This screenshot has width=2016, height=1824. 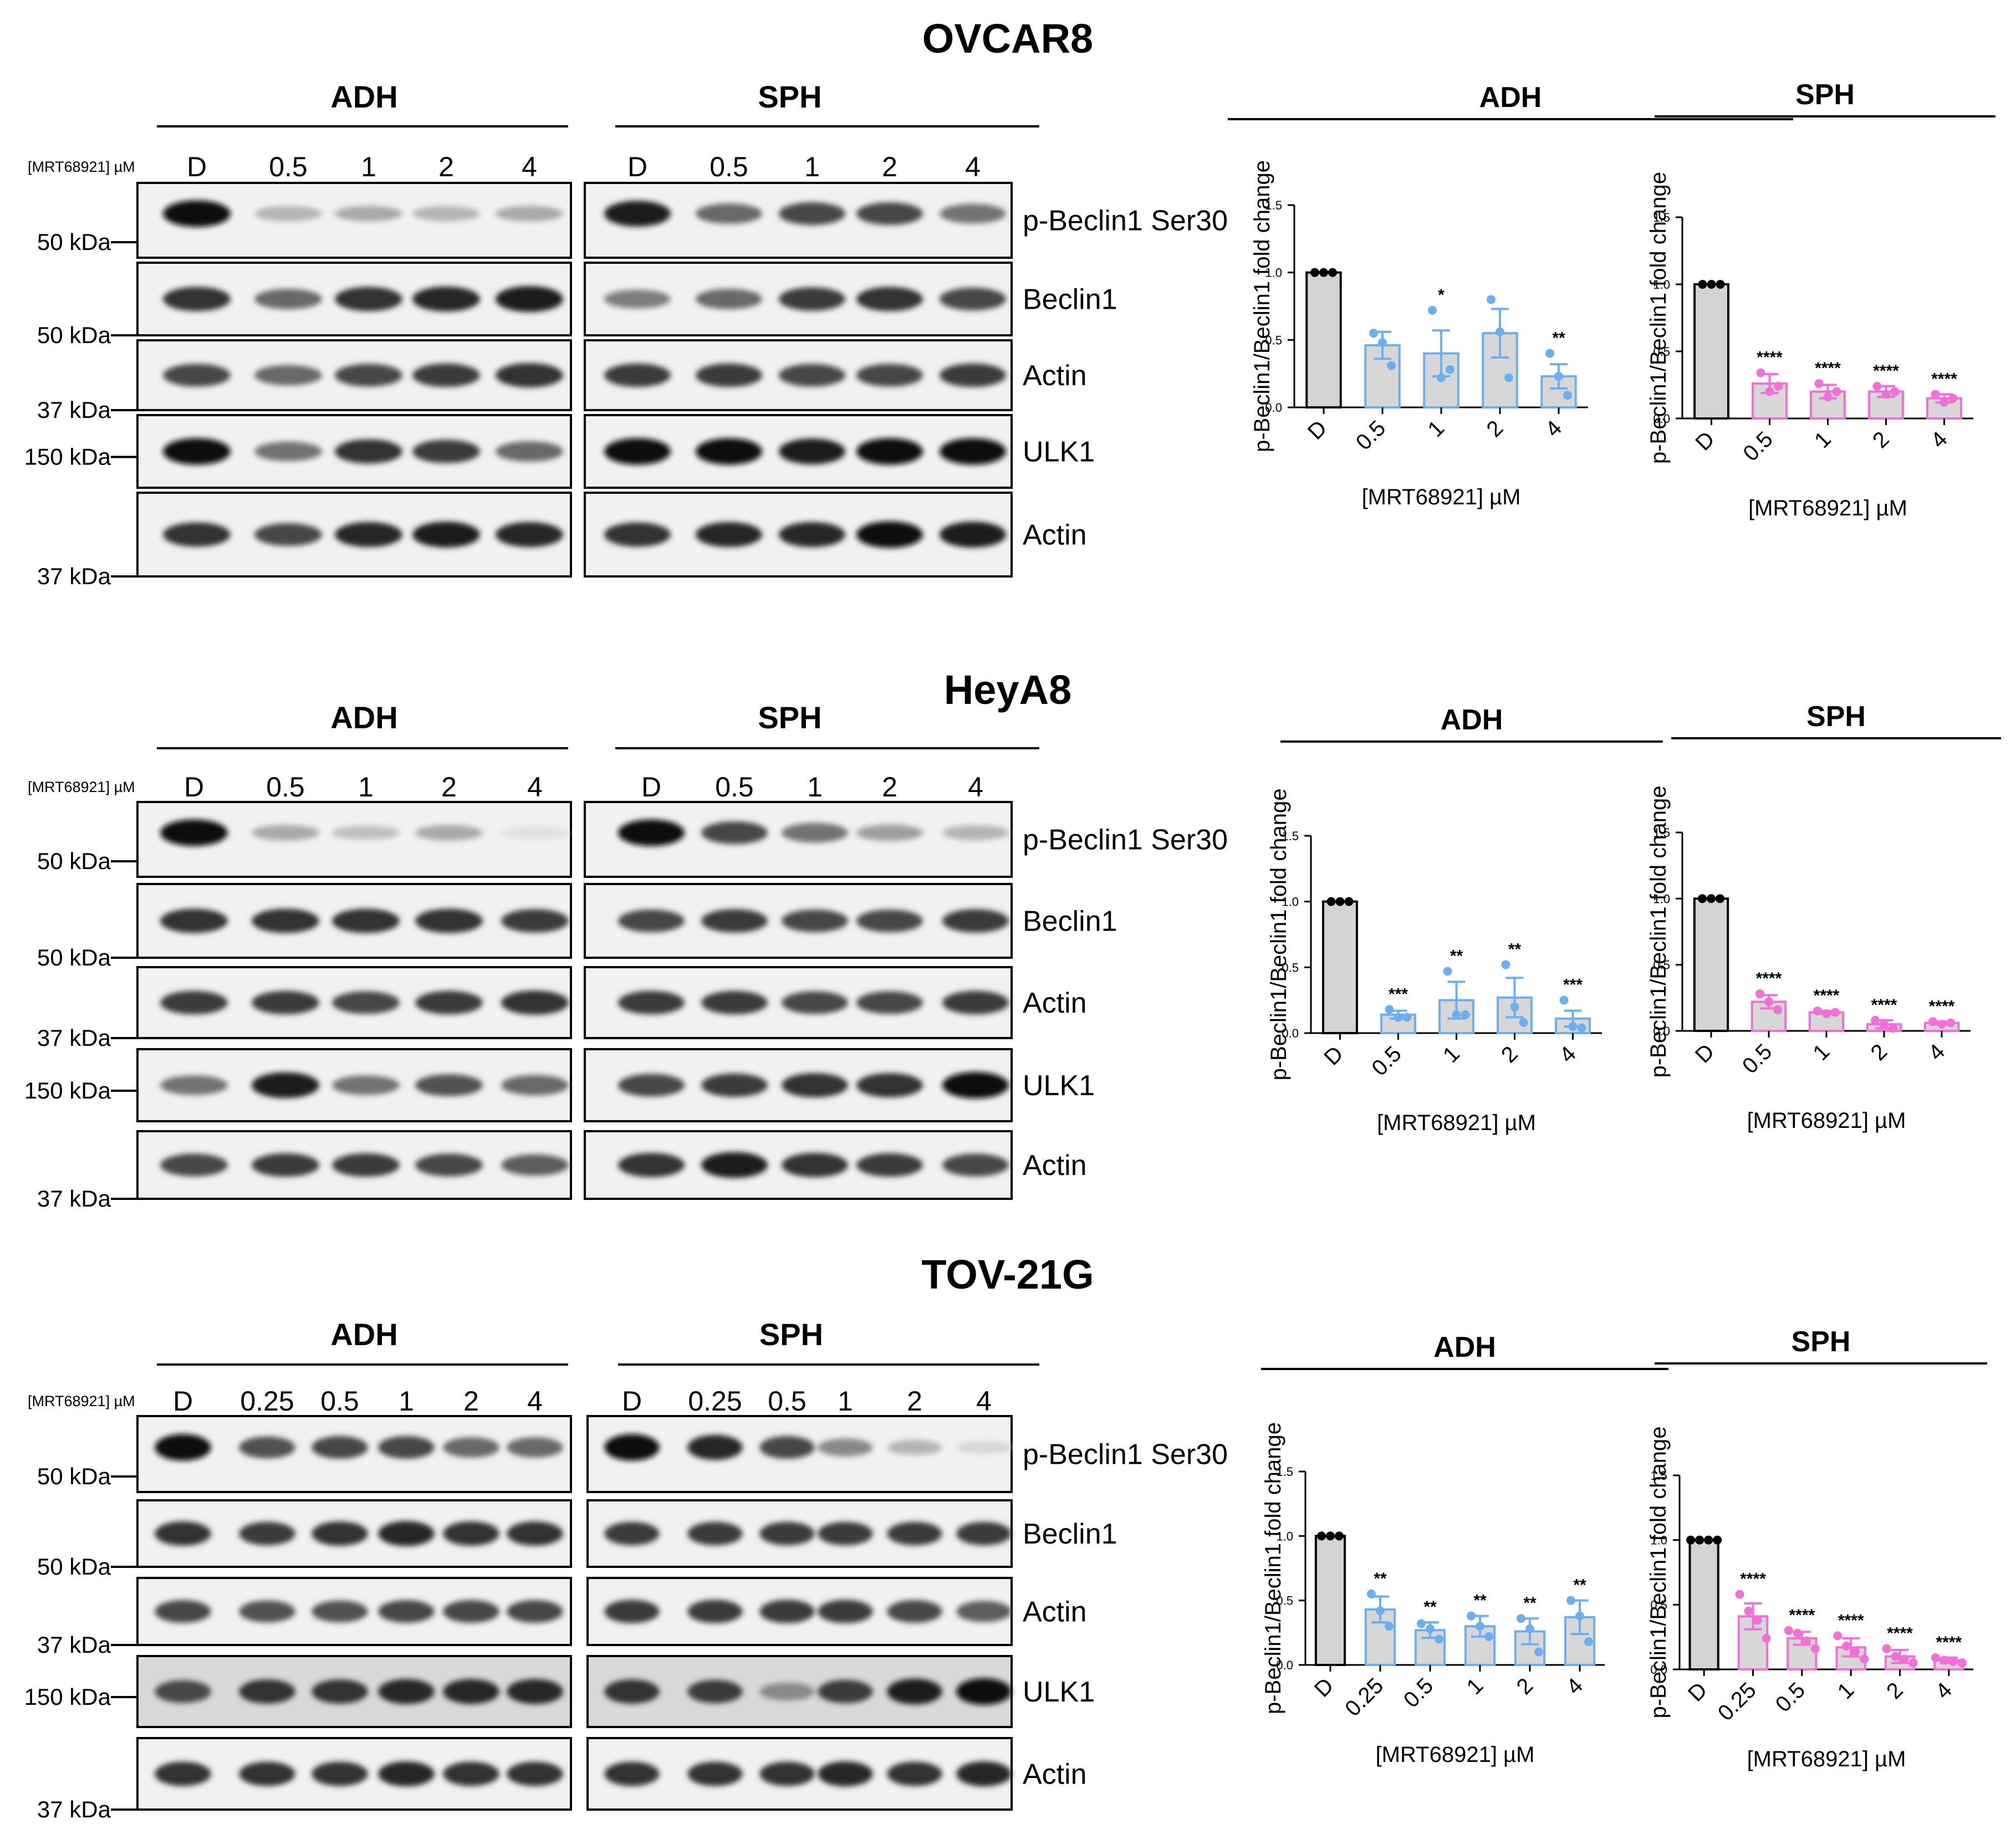 I want to click on blot-row-label: Actin, so click(x=1055, y=535).